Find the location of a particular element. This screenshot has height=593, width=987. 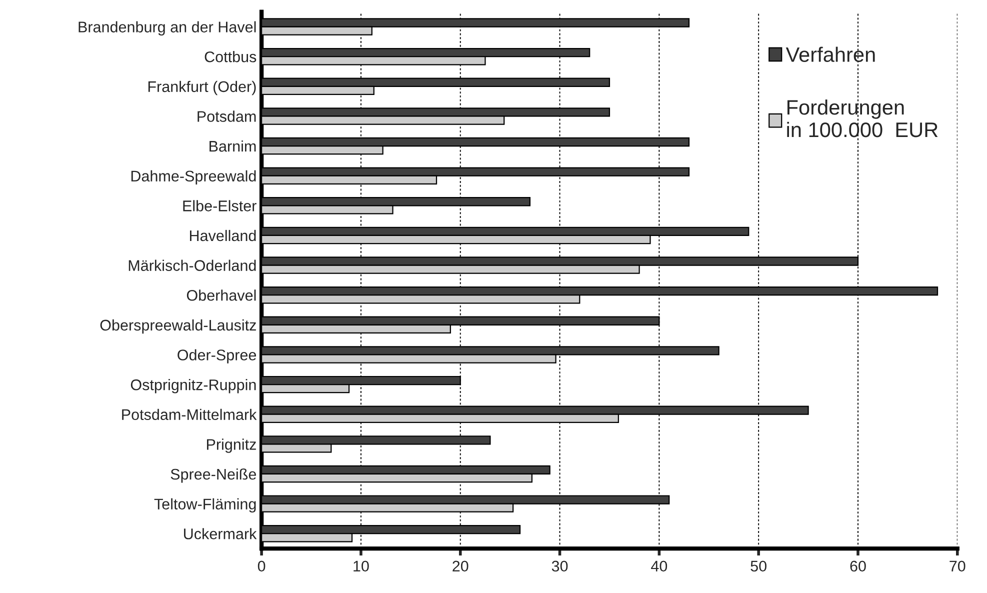

y-tick-label: Uckermark is located at coordinates (220, 534).